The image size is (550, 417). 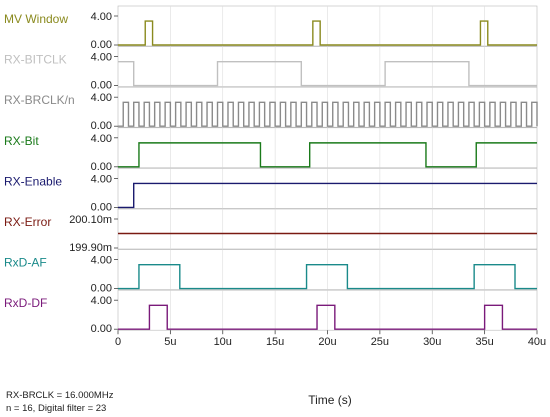 What do you see at coordinates (39, 100) in the screenshot?
I see `signal-label-rx-brclk-n: RX-BRCLK/n` at bounding box center [39, 100].